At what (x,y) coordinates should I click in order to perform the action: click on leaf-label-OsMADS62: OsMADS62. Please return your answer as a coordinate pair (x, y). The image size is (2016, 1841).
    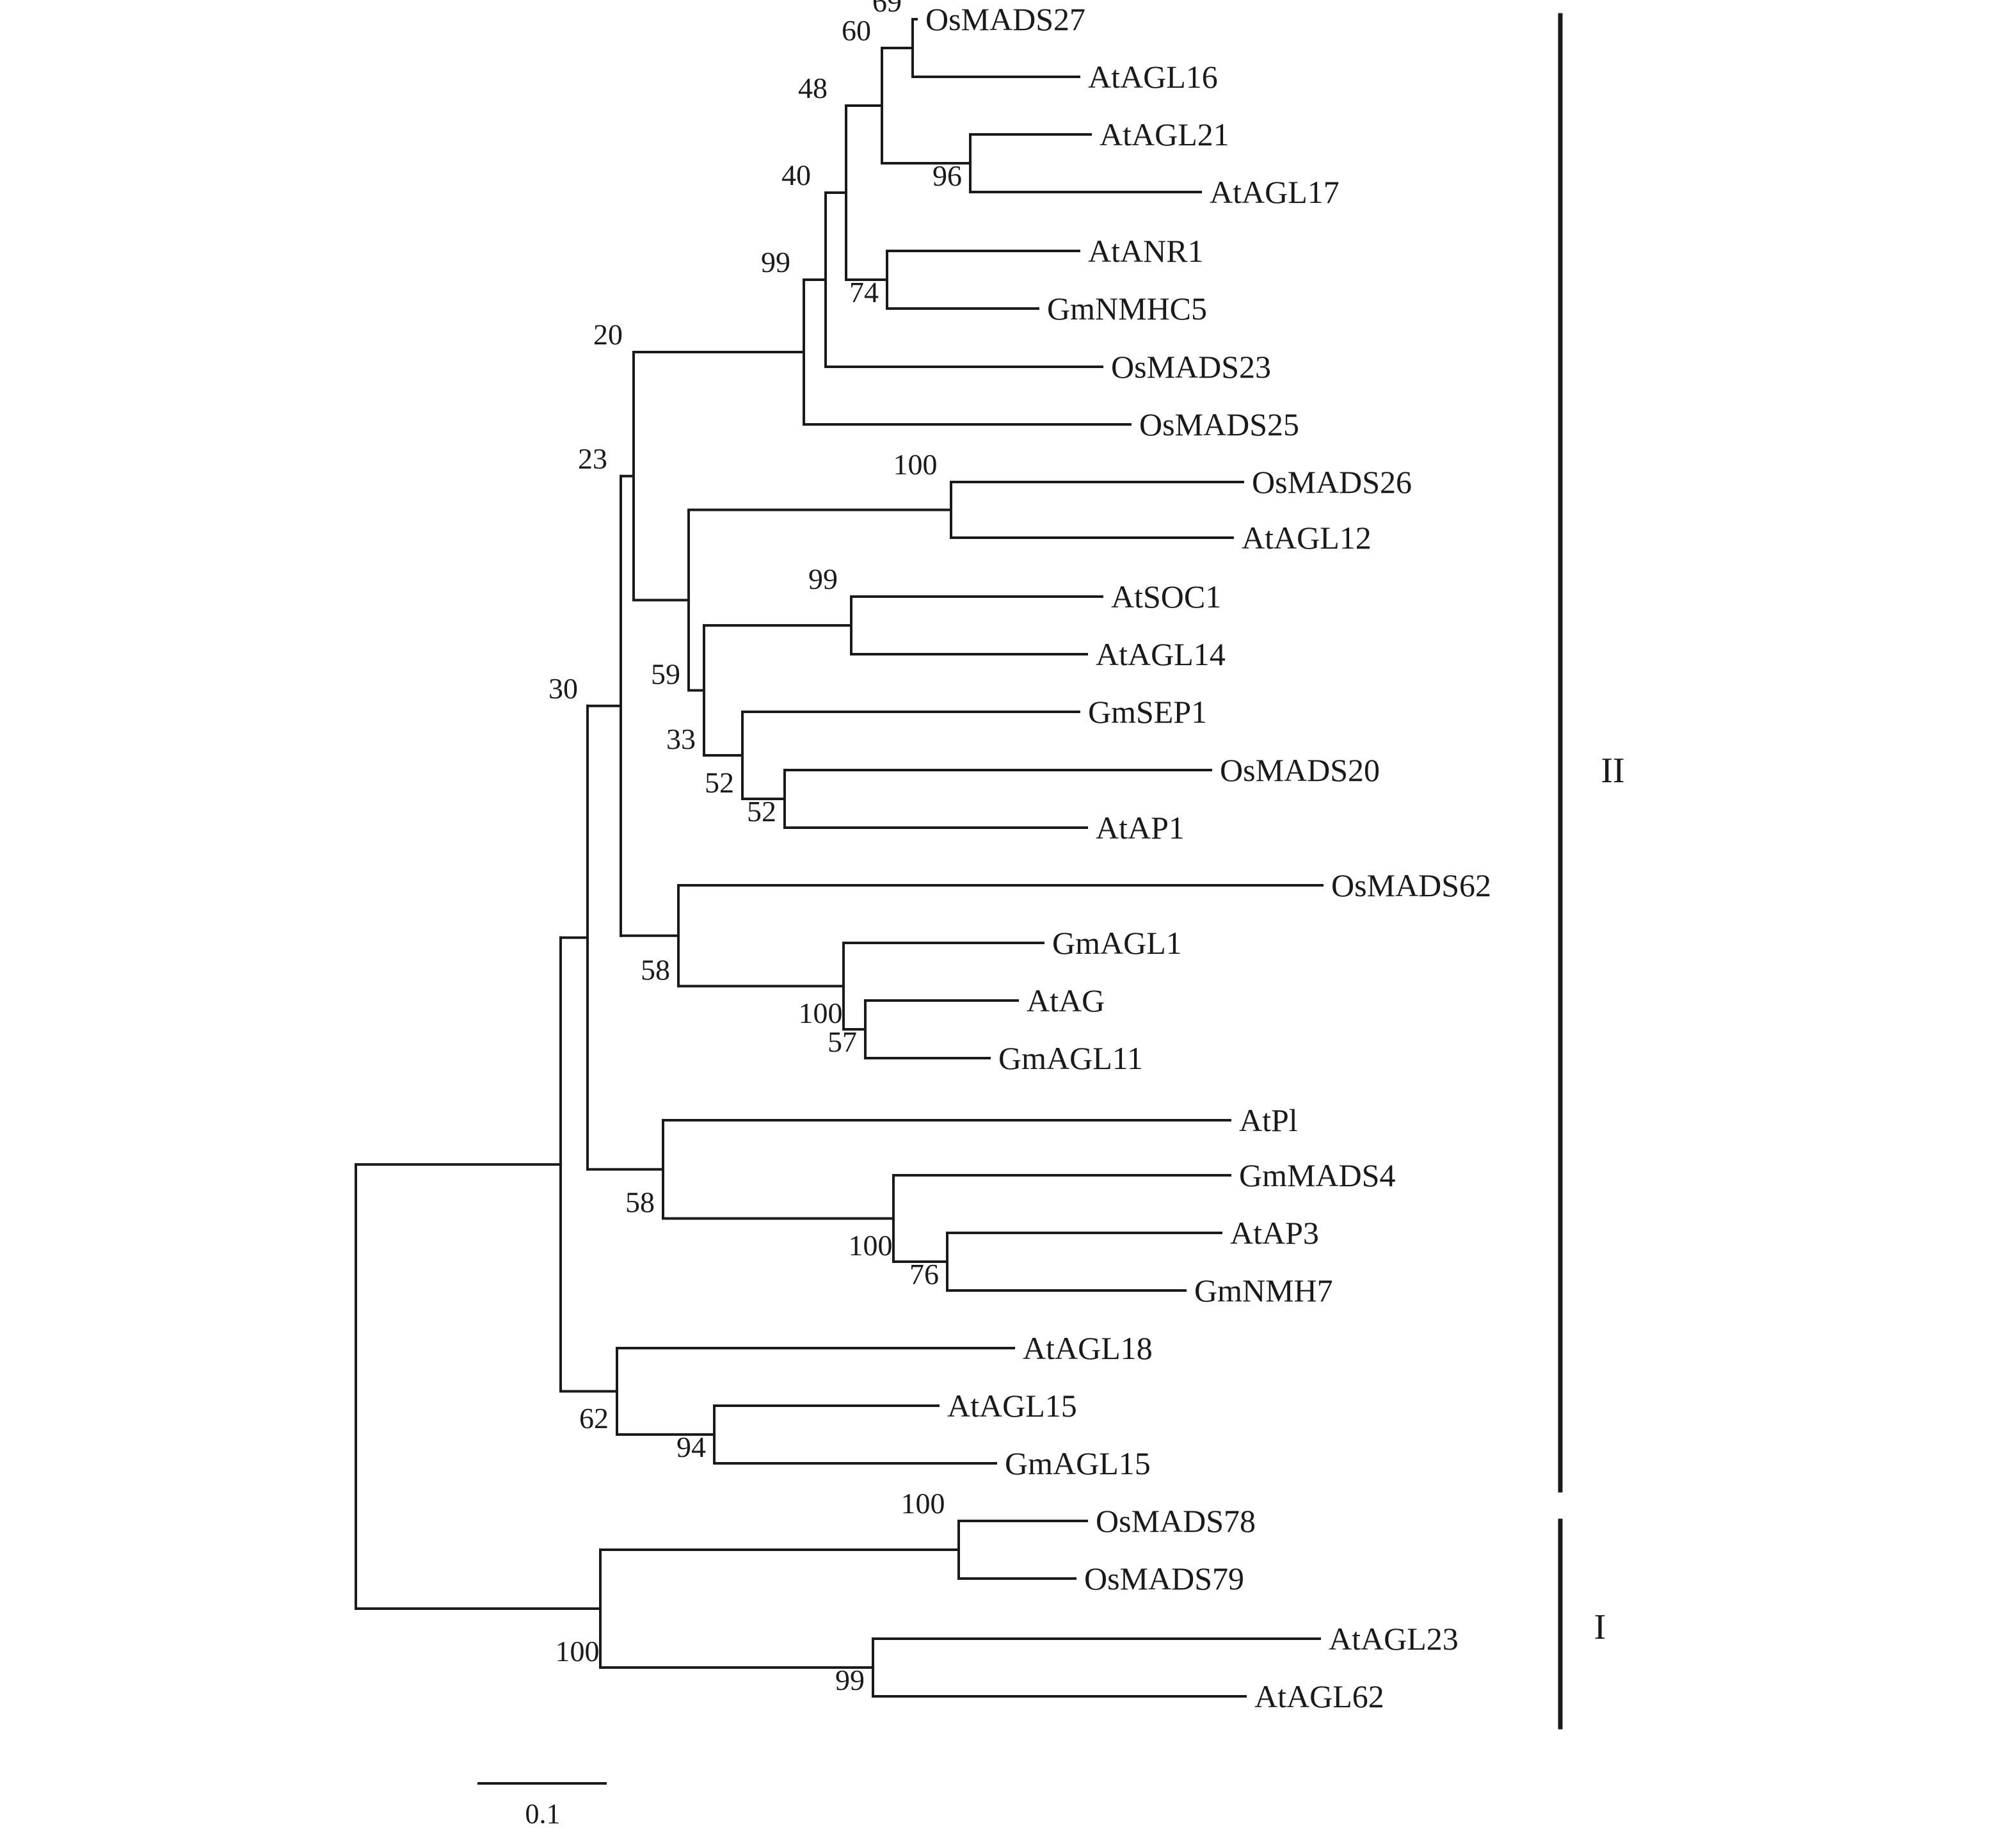
    Looking at the image, I should click on (1411, 885).